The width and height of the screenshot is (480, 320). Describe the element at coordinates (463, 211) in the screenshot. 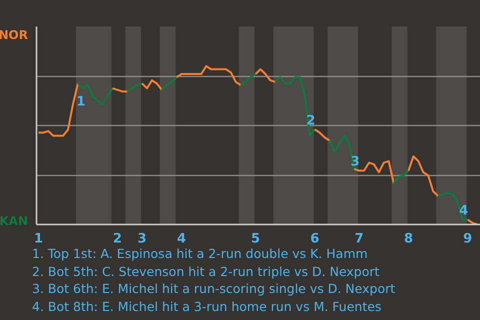

I see `annotation: 4` at that location.